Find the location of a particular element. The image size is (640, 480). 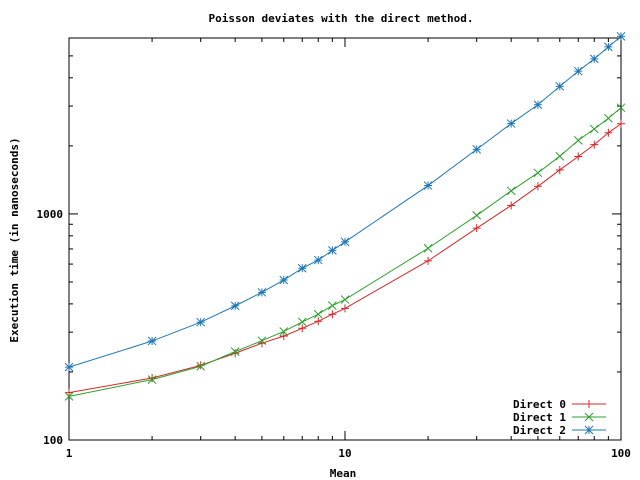

legend-direct-2: Direct 2 is located at coordinates (559, 430).